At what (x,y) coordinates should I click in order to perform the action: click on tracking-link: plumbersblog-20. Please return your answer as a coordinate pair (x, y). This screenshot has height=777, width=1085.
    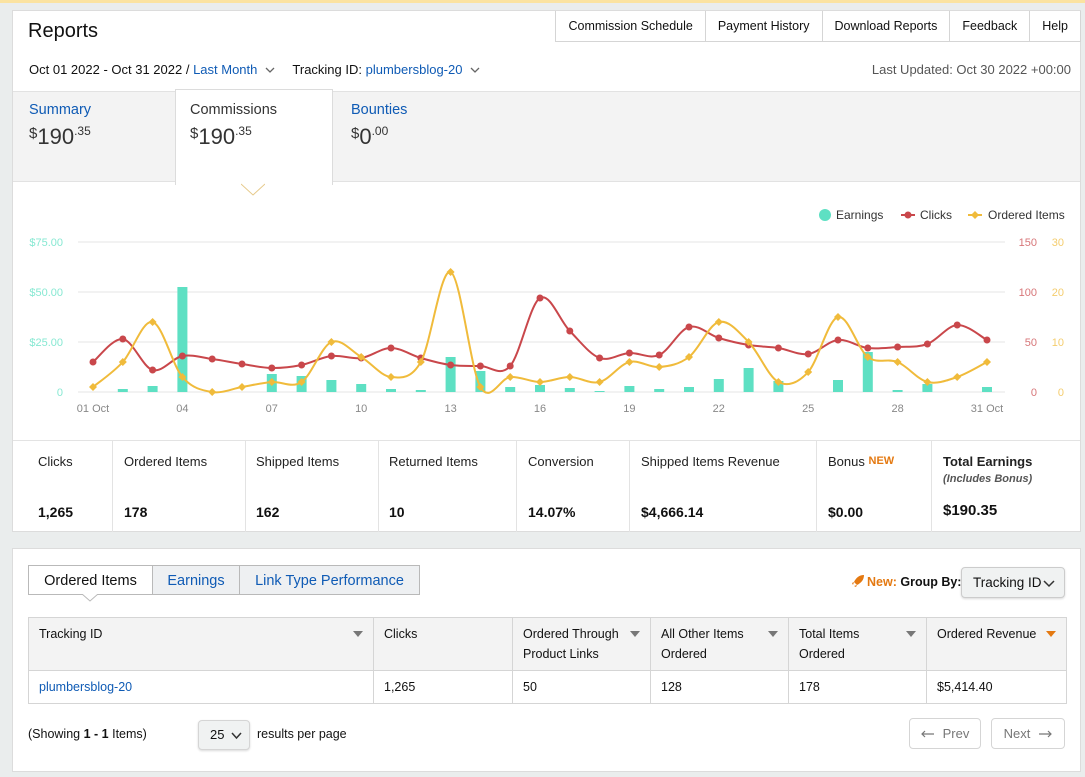
    Looking at the image, I should click on (414, 69).